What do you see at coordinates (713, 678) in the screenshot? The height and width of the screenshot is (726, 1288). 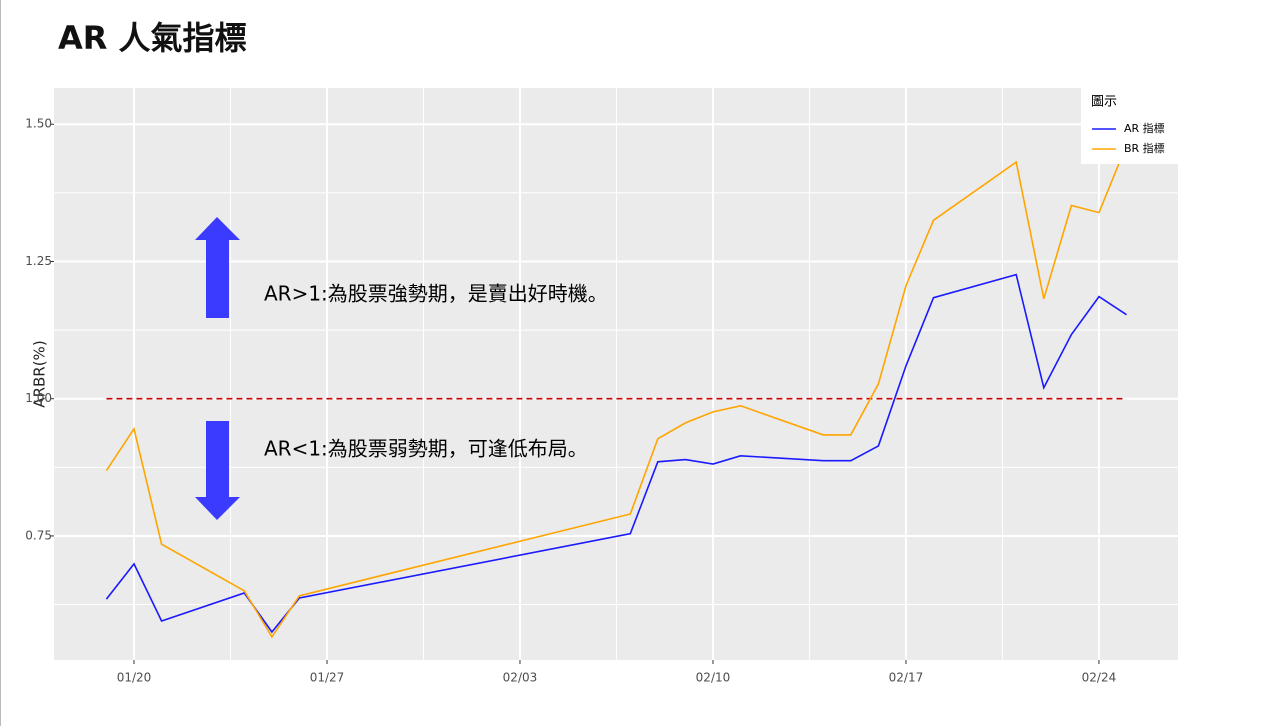 I see `x-tick-label: 02/10` at bounding box center [713, 678].